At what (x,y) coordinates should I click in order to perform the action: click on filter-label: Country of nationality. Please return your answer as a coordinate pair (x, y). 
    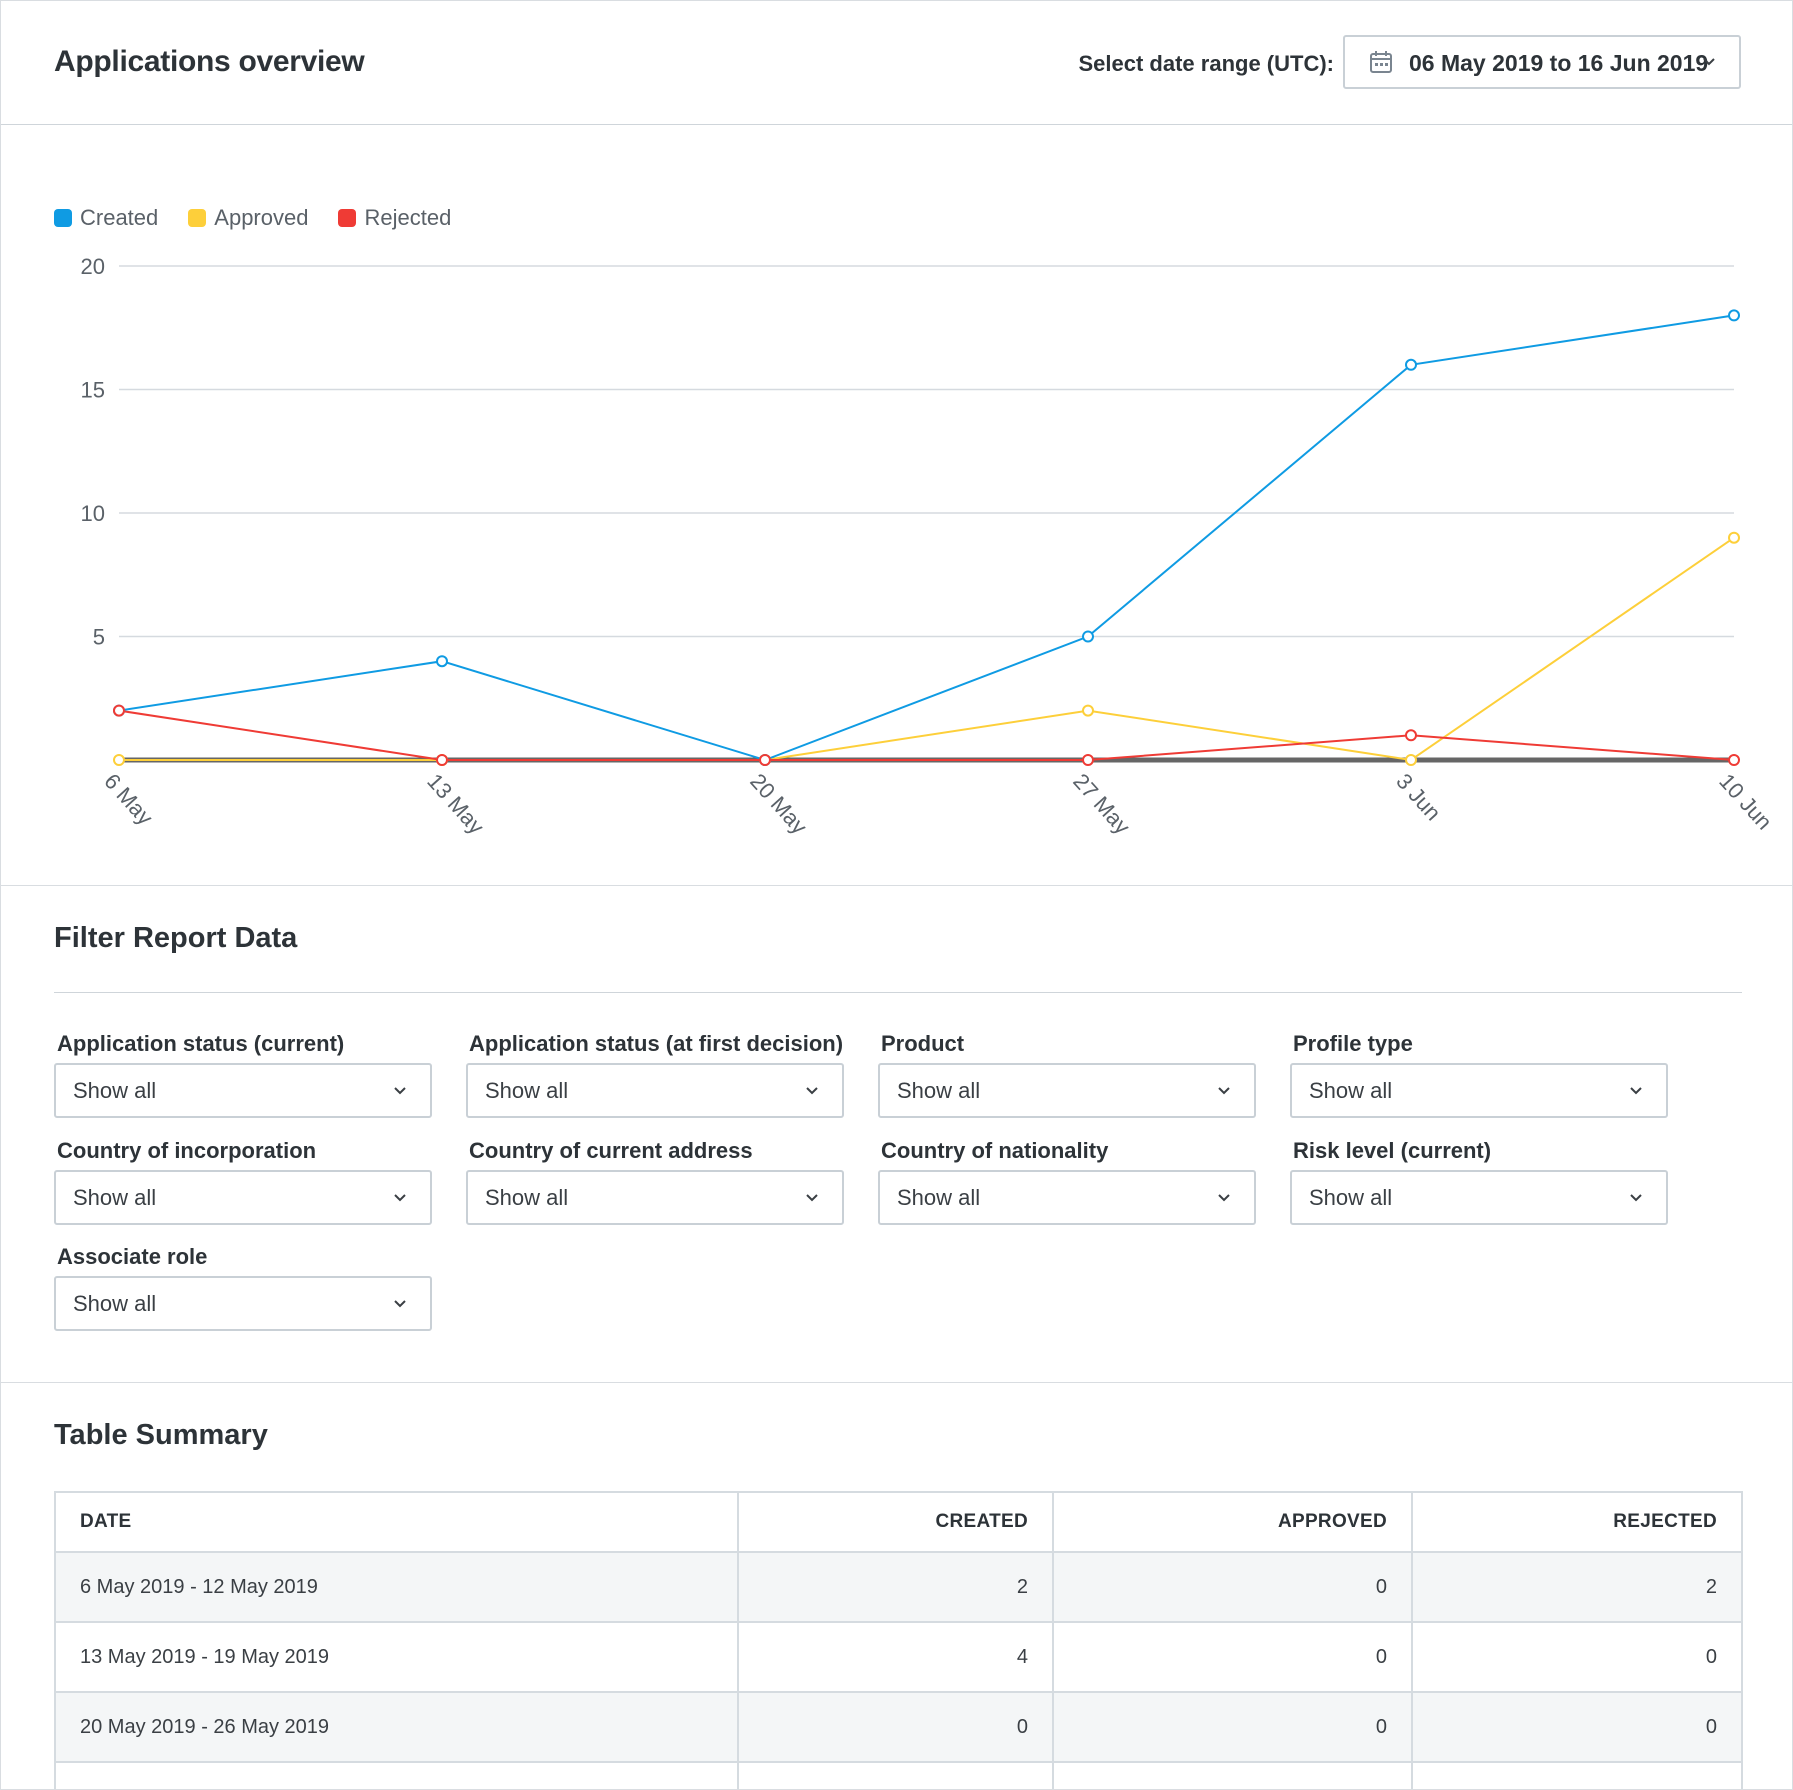
    Looking at the image, I should click on (995, 1150).